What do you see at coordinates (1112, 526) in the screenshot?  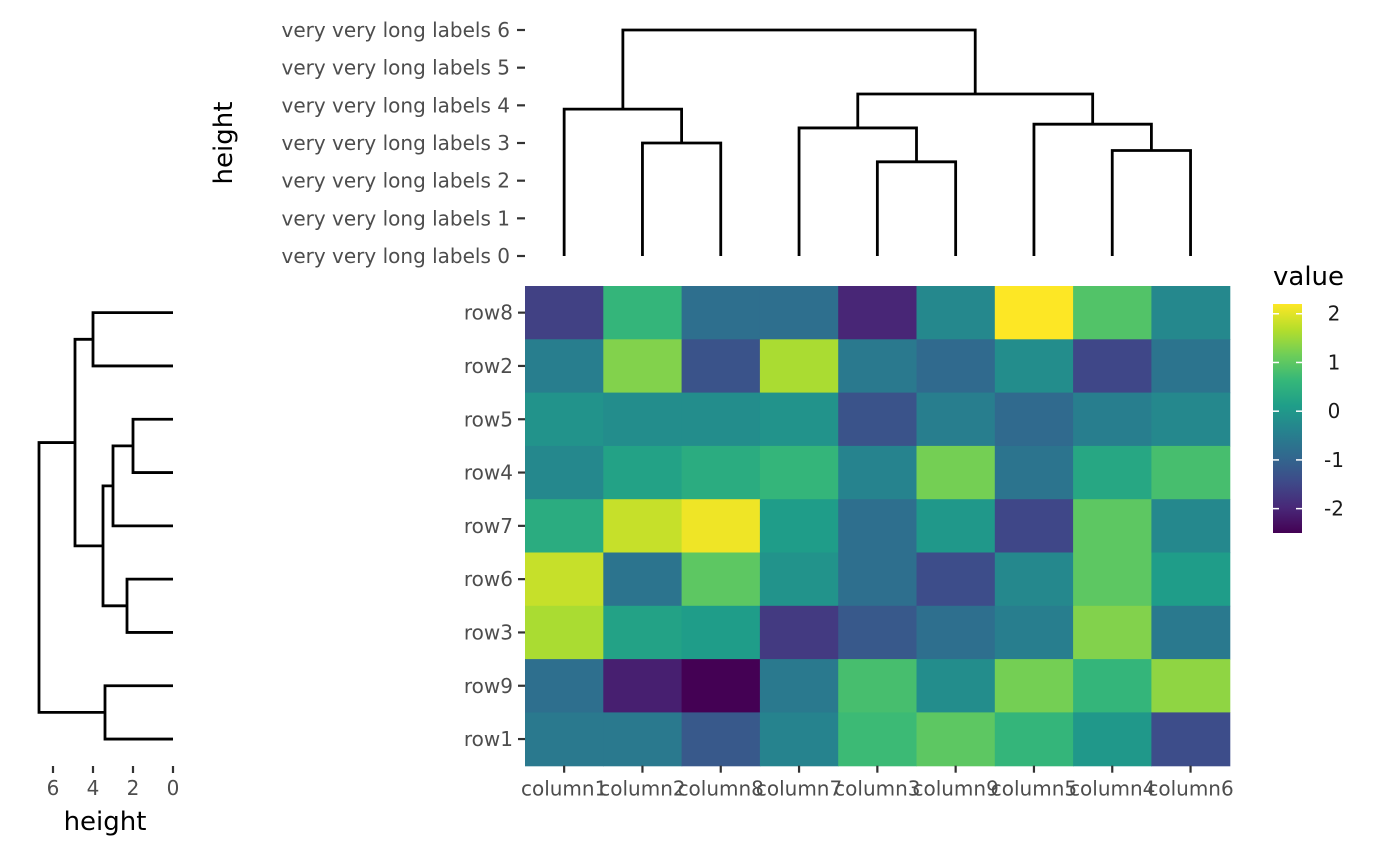 I see `heat-cell-row7-column4` at bounding box center [1112, 526].